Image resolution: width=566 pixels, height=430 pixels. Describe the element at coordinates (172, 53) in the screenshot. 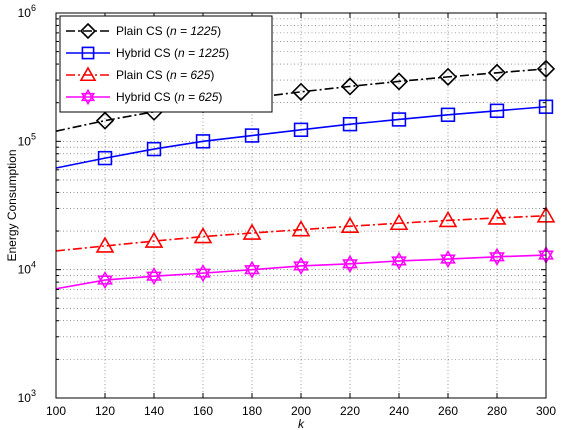

I see `legend-label: Hybrid CS (n = 1225)` at that location.